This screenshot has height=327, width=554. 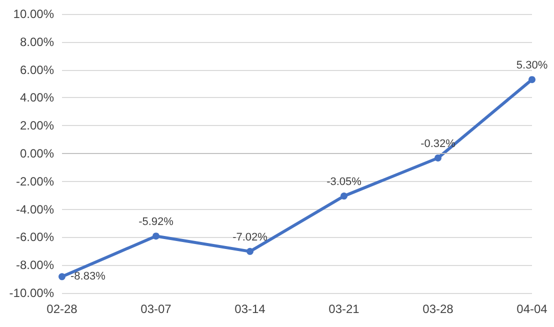 What do you see at coordinates (156, 309) in the screenshot?
I see `x-tick-label: 03-07` at bounding box center [156, 309].